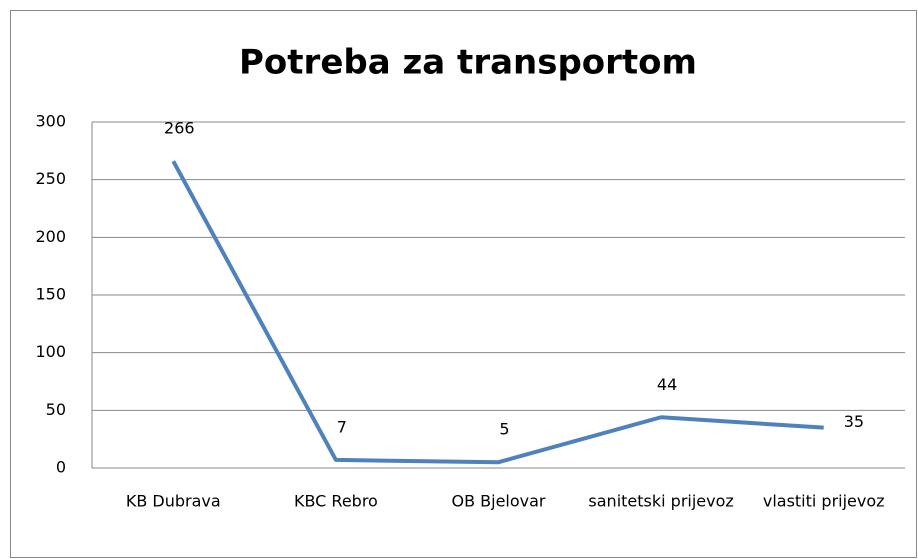  Describe the element at coordinates (50, 121) in the screenshot. I see `y-tick-label: 300` at that location.